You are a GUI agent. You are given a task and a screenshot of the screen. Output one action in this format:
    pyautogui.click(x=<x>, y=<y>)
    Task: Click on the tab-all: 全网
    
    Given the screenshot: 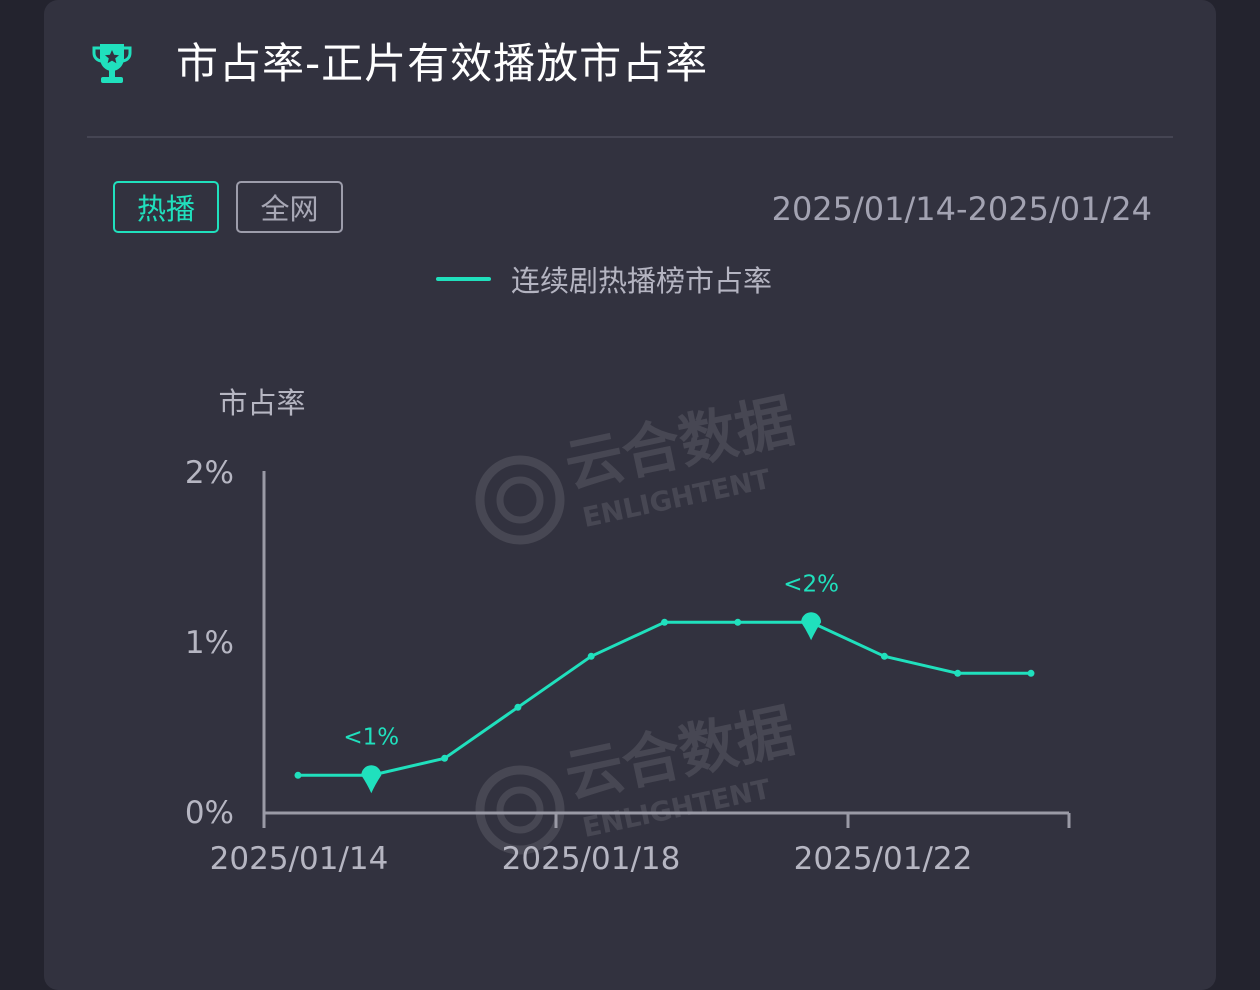 What is the action you would take?
    pyautogui.click(x=289, y=207)
    